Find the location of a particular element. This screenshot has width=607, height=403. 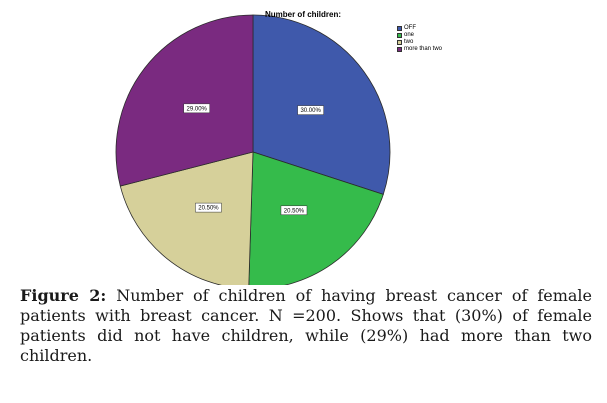

legend-label: more than two is located at coordinates (423, 49).